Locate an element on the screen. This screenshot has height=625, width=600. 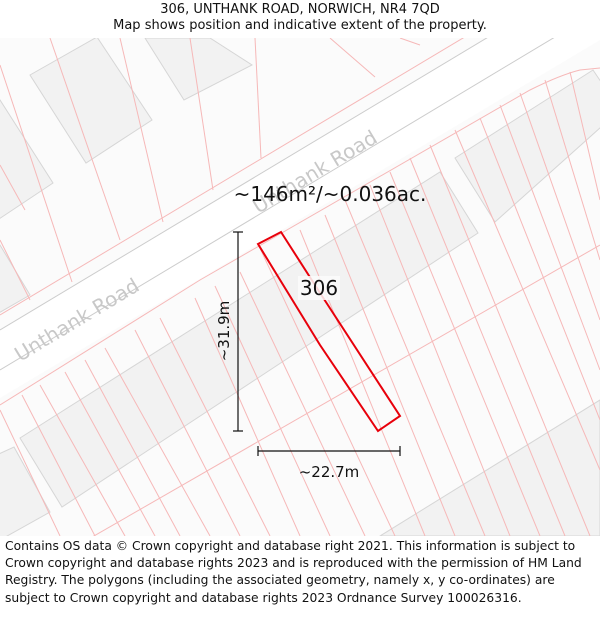
height-measure-label: ~31.9m is located at coordinates (224, 331).